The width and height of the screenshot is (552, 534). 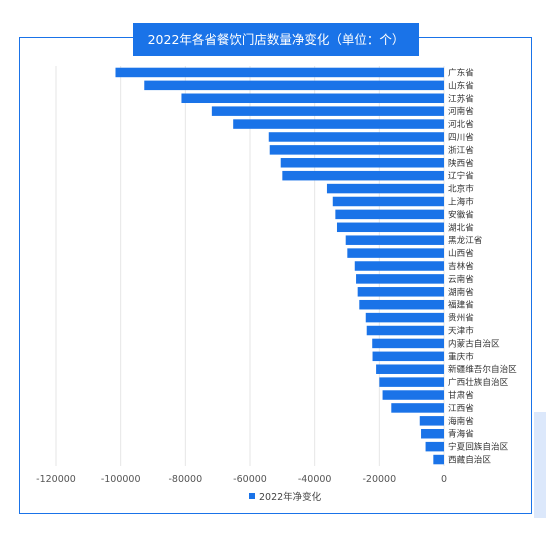 I want to click on category-label: 浙江省, so click(x=461, y=150).